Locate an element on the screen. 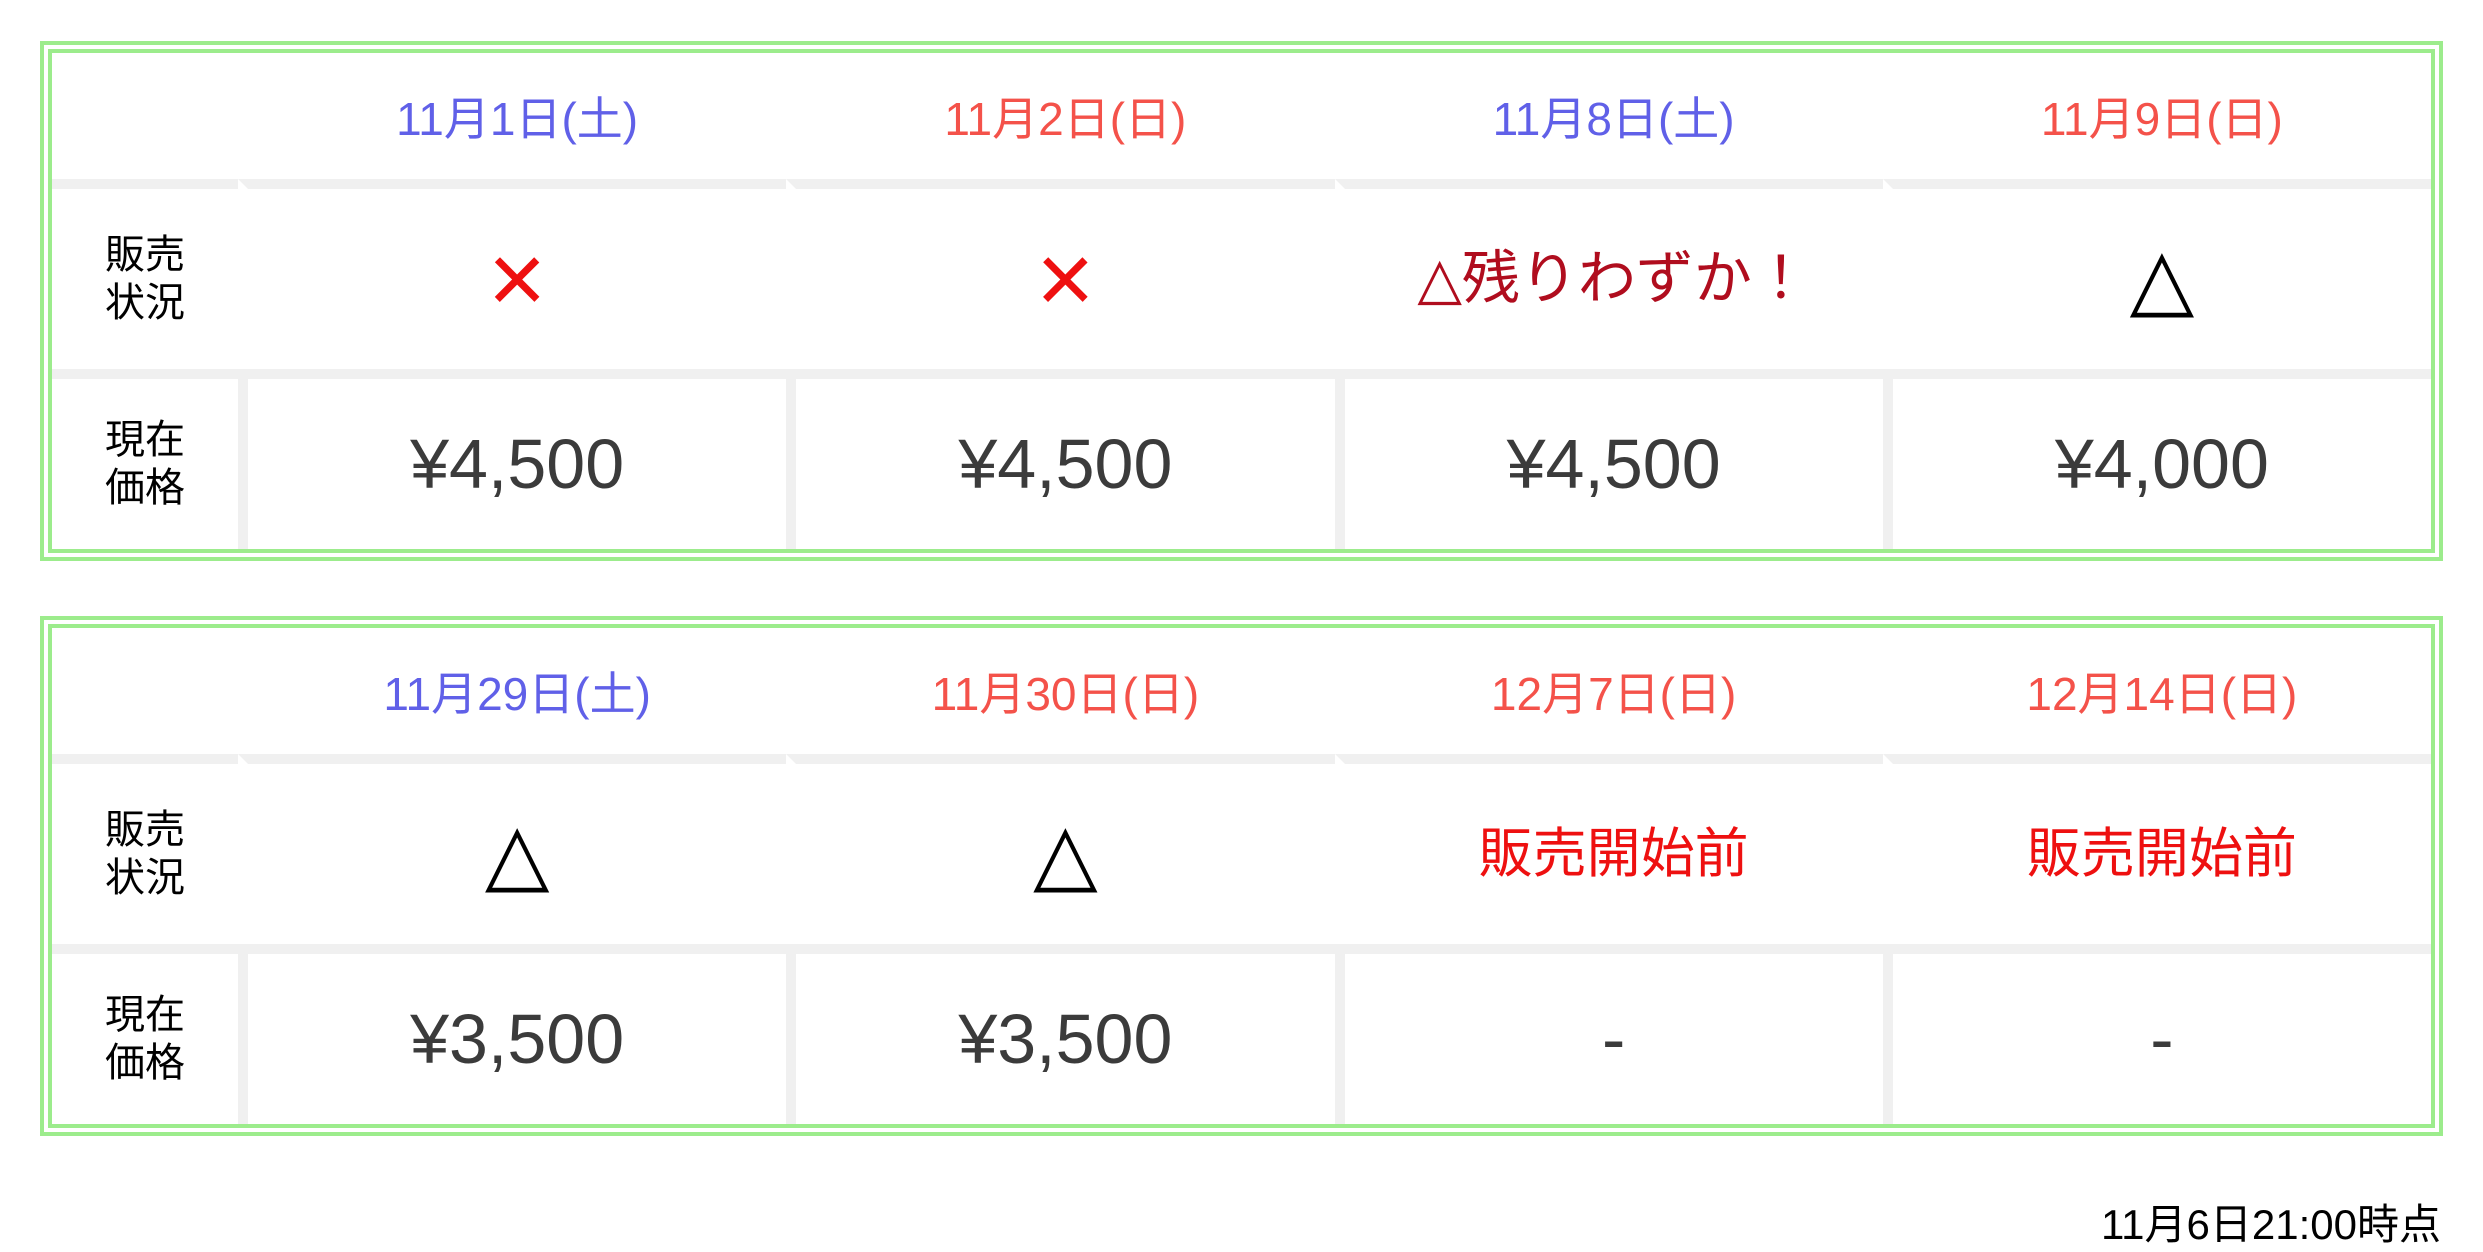 The image size is (2483, 1252). sales-status-row: 販売 状況 △ △ 販売開始前 販売開始前 is located at coordinates (1241, 849).